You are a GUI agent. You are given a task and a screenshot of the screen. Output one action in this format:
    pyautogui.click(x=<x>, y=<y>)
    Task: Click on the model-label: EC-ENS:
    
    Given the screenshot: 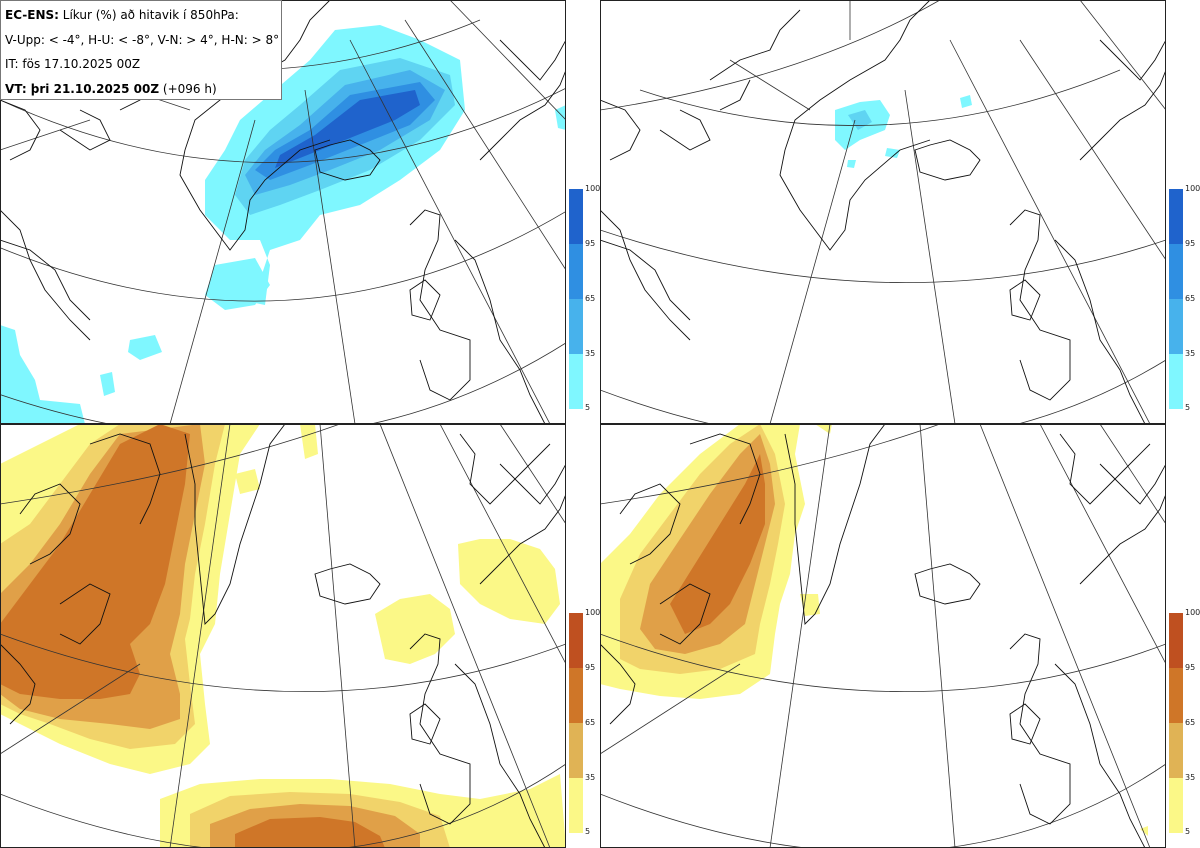 What is the action you would take?
    pyautogui.click(x=32, y=15)
    